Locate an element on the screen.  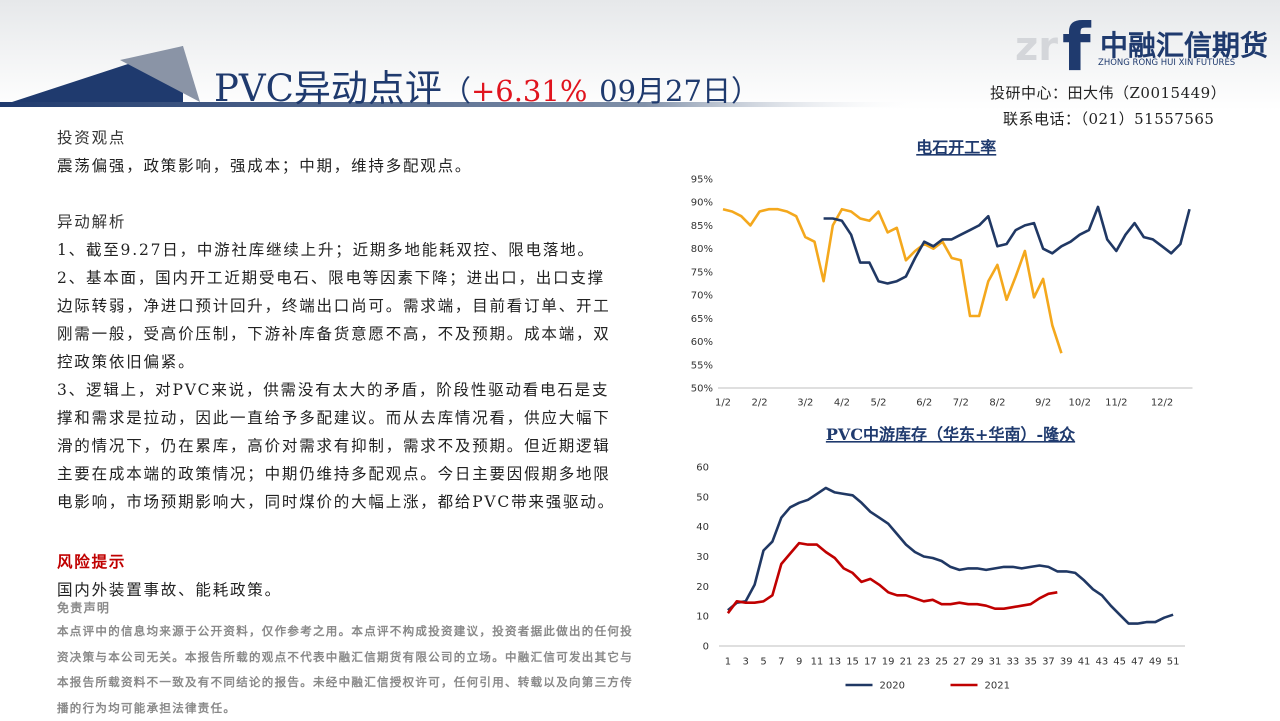
x-tick-label: 23 is located at coordinates (923, 662).